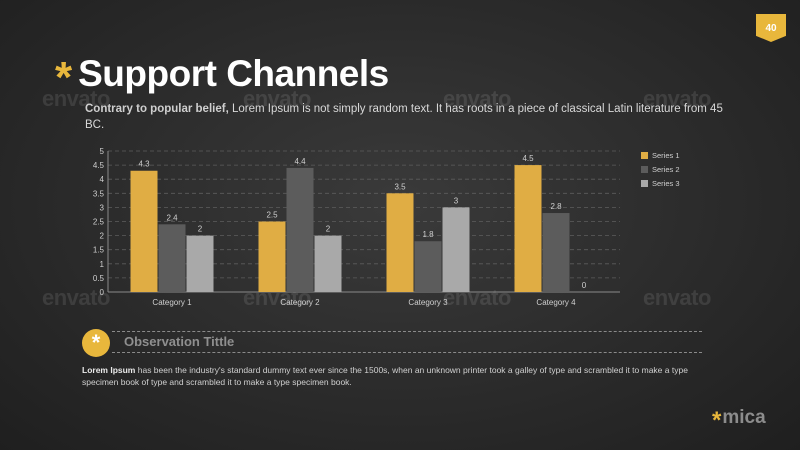 The height and width of the screenshot is (450, 800). Describe the element at coordinates (528, 158) in the screenshot. I see `data-label: 4.5` at that location.